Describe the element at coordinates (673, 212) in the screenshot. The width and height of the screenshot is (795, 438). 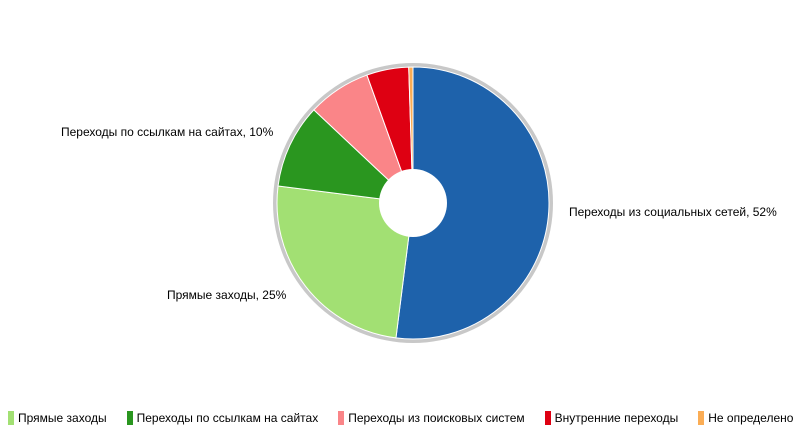
I see `slice-label-social: Переходы из социальных сетей, 52%` at that location.